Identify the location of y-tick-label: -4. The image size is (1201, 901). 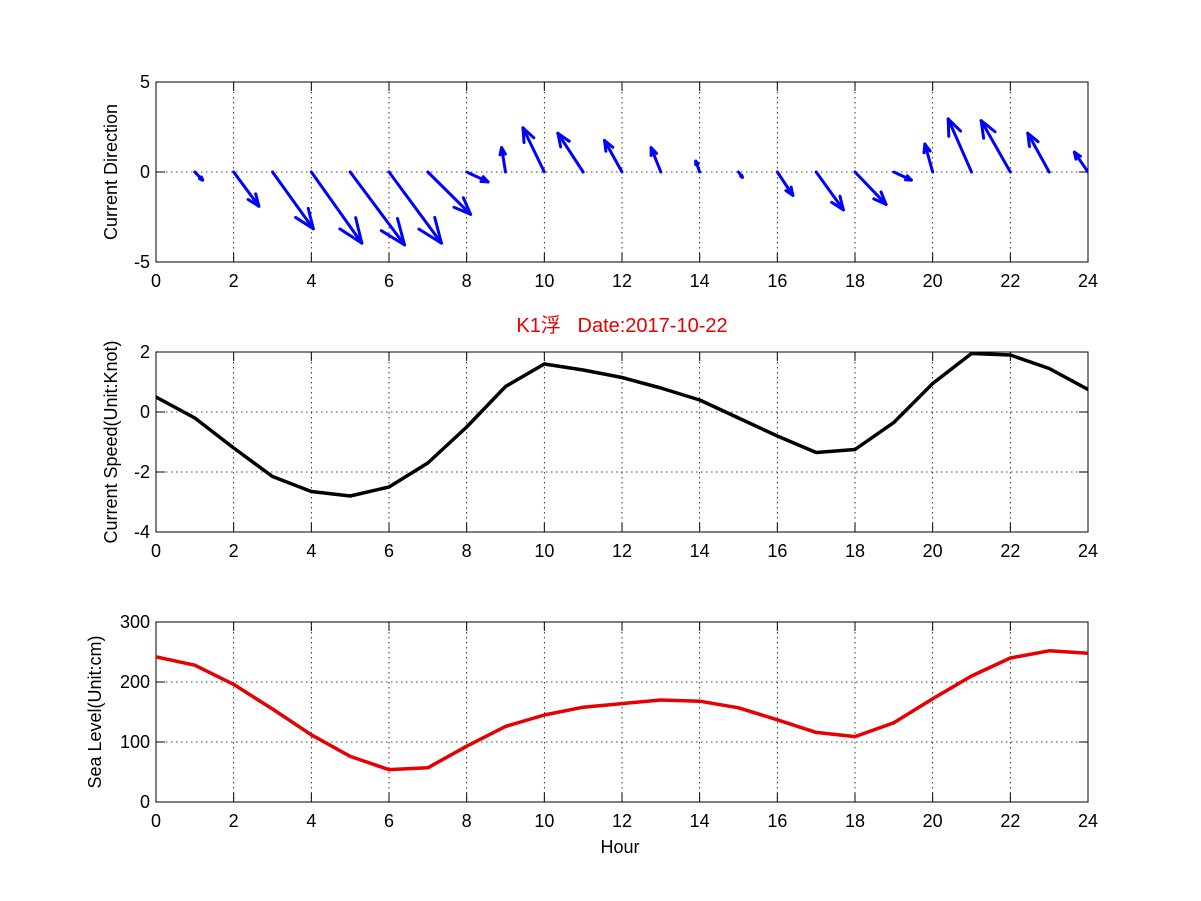
(142, 532).